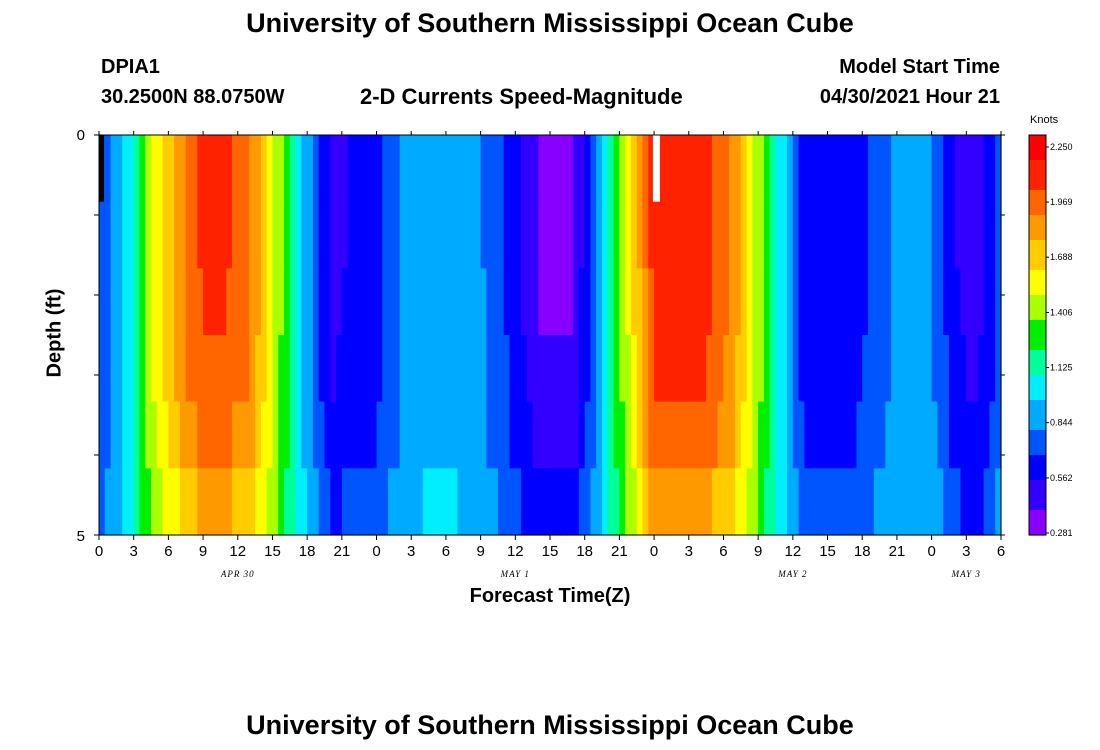  Describe the element at coordinates (1044, 120) in the screenshot. I see `colorbar-units: Knots` at that location.